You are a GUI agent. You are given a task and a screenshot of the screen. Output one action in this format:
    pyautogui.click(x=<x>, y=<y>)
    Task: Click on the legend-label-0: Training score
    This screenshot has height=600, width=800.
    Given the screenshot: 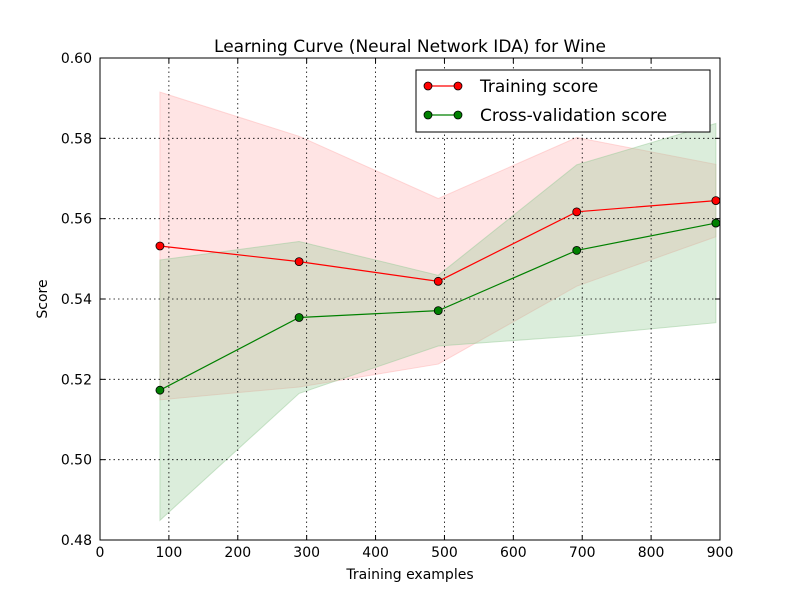 What is the action you would take?
    pyautogui.click(x=538, y=87)
    